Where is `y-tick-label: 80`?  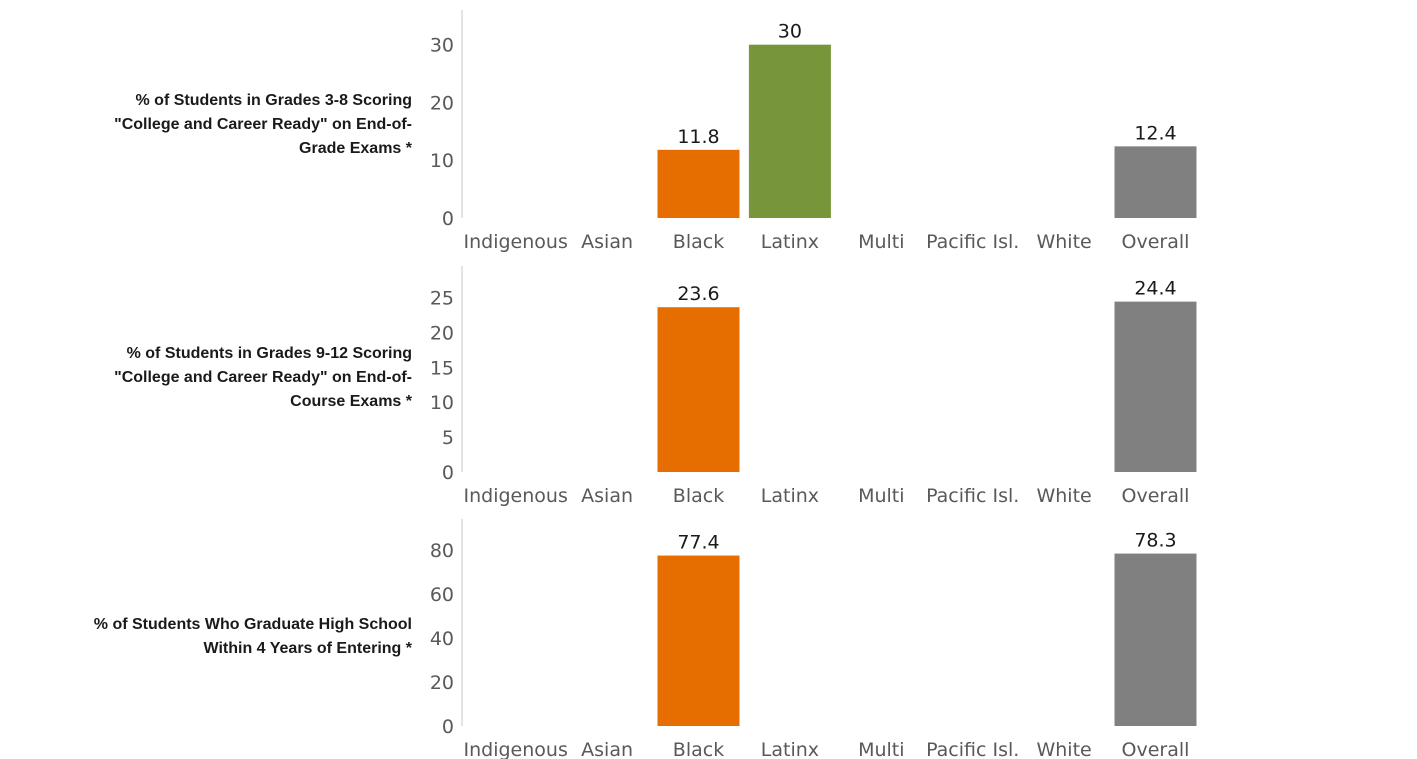 y-tick-label: 80 is located at coordinates (442, 551).